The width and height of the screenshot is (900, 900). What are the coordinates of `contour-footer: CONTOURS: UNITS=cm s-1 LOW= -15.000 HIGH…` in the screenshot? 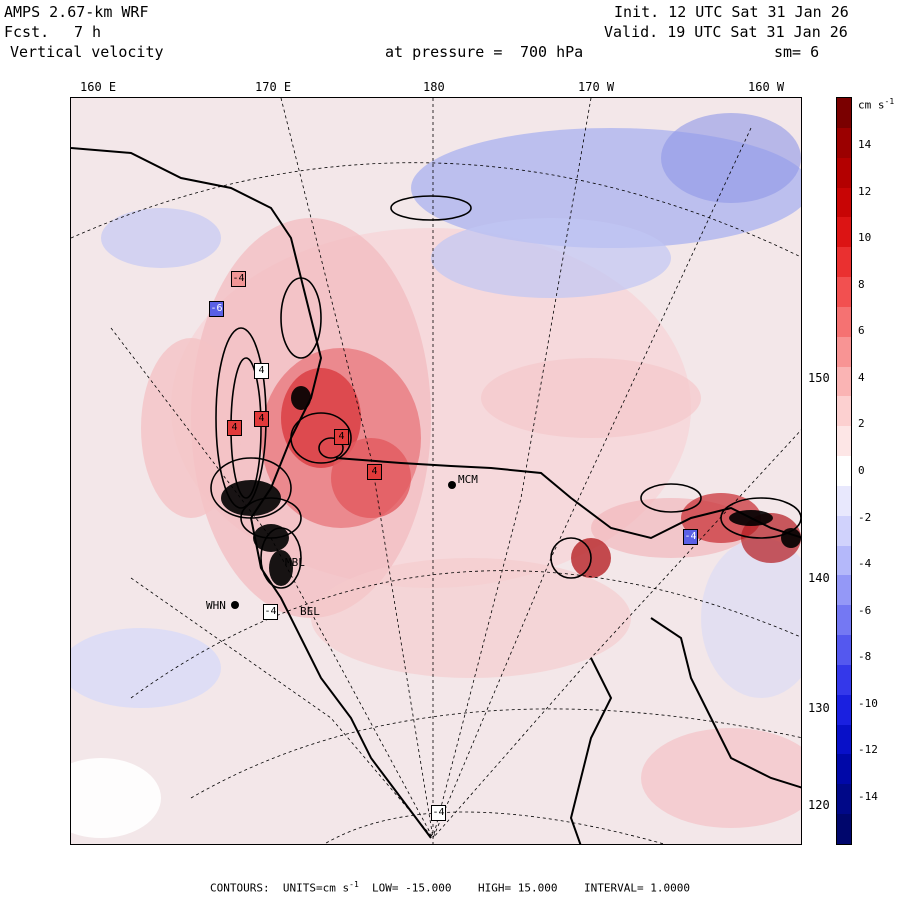 It's located at (450, 887).